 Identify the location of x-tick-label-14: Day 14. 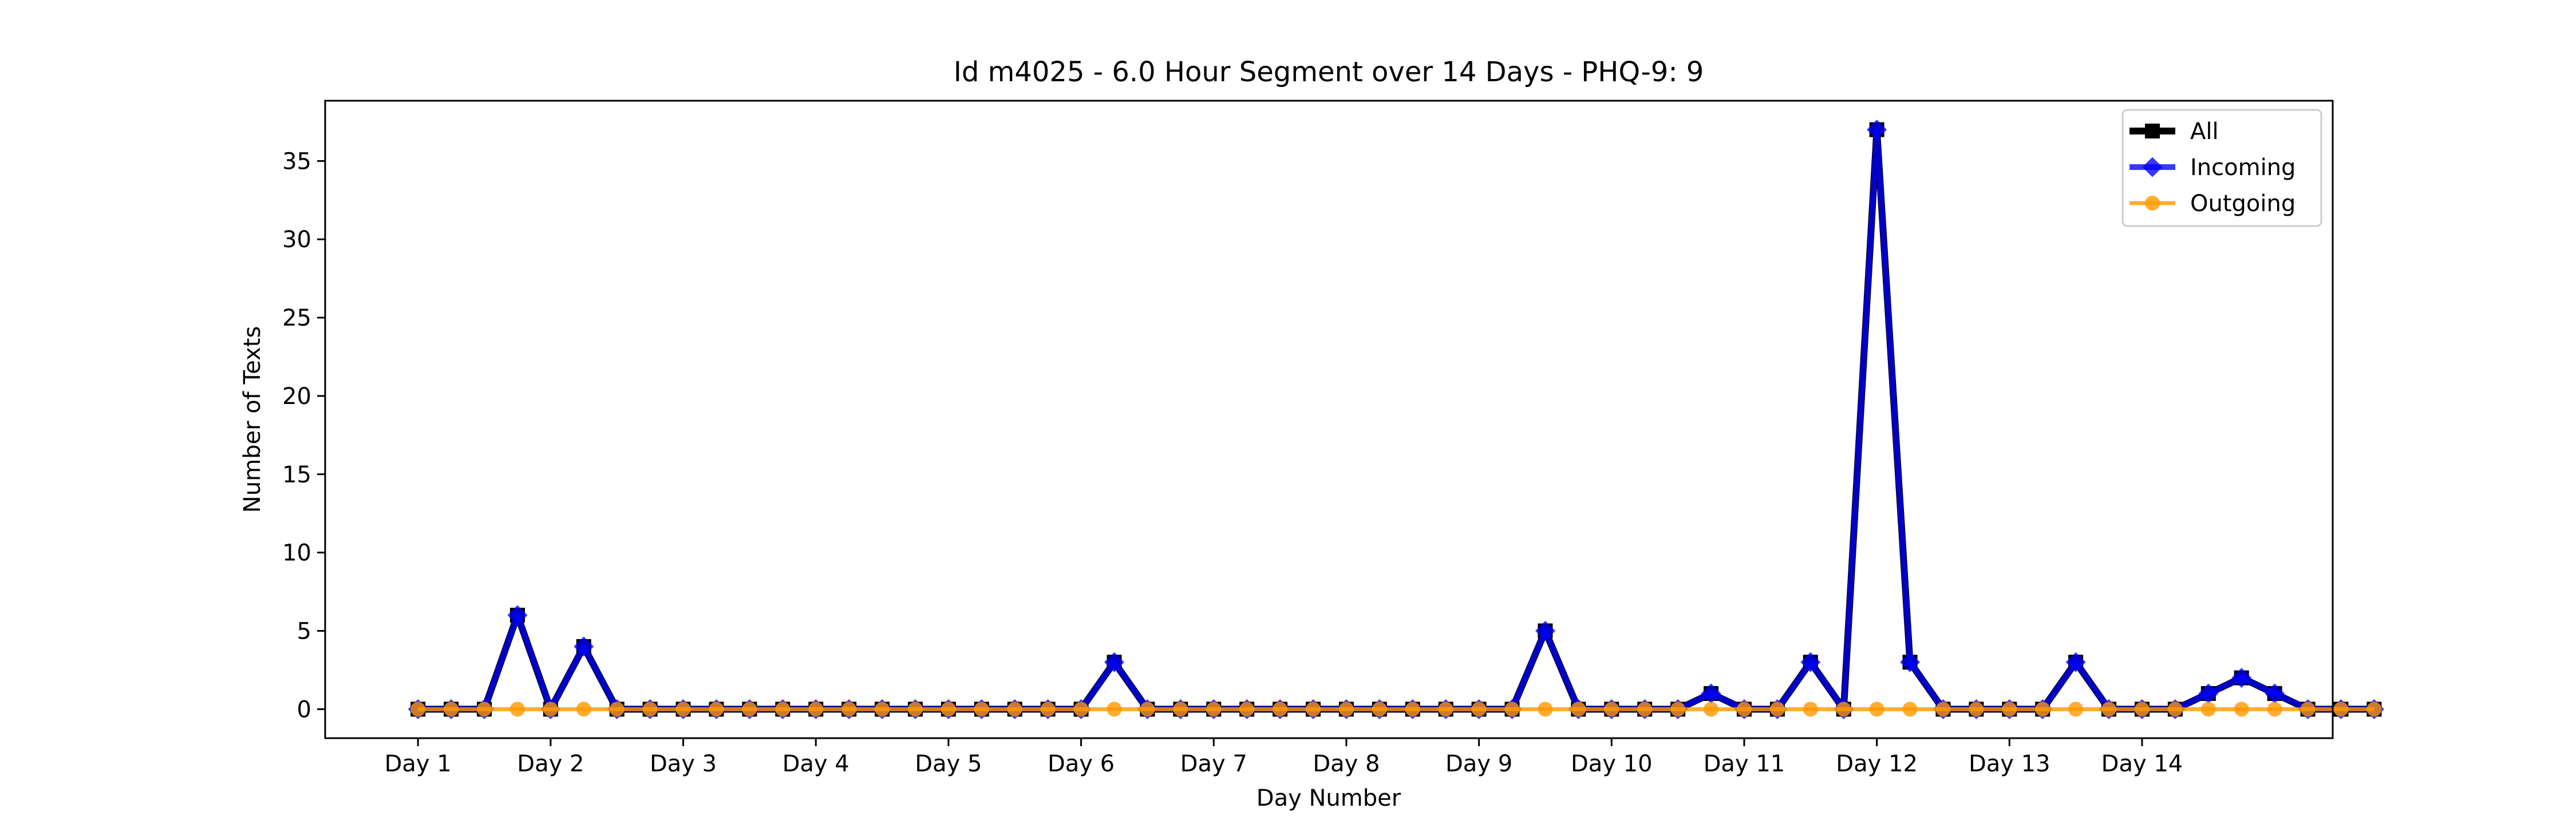
(2142, 764).